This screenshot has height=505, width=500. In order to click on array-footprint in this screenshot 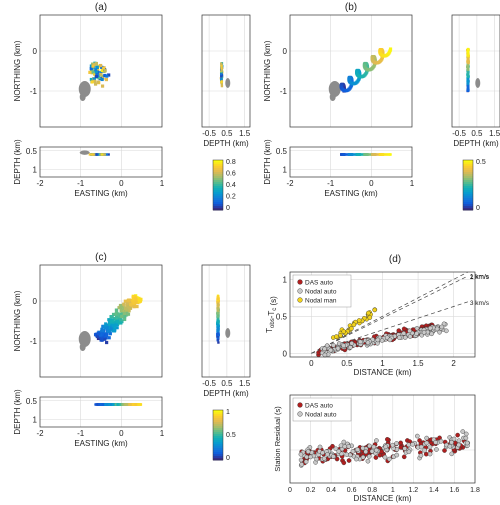, I will do `click(478, 83)`.